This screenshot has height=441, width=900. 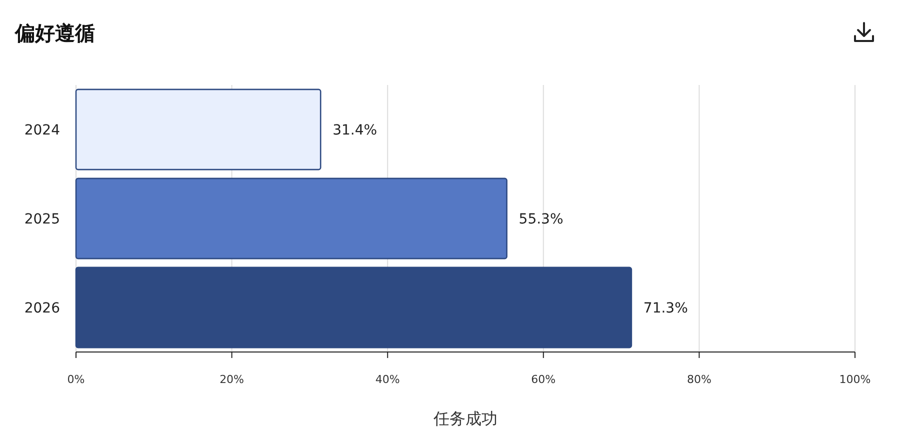 I want to click on y-tick-label: 2026, so click(x=42, y=308).